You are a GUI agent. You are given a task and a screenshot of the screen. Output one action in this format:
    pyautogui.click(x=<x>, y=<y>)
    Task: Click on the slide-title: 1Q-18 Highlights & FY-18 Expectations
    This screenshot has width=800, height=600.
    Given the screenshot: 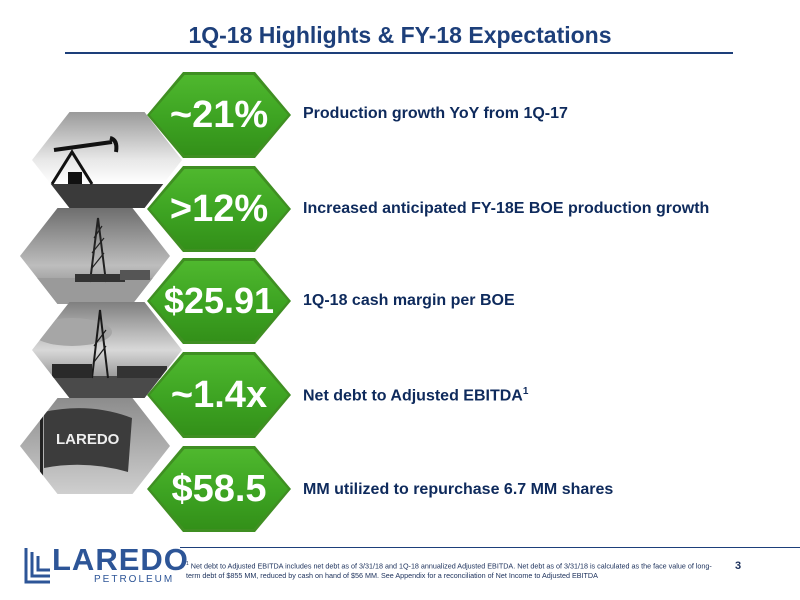 What is the action you would take?
    pyautogui.click(x=400, y=35)
    